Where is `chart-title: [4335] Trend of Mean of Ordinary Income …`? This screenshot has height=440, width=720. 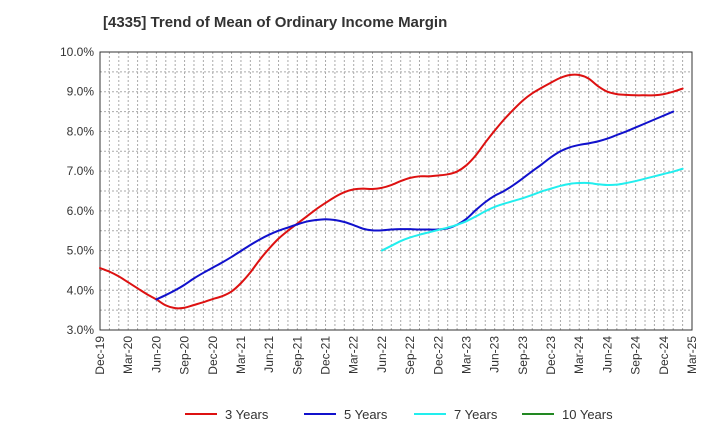 chart-title: [4335] Trend of Mean of Ordinary Income … is located at coordinates (275, 22).